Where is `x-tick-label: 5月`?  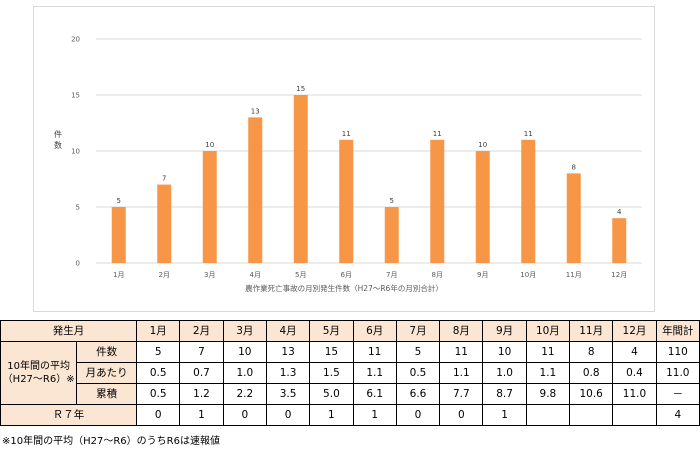
x-tick-label: 5月 is located at coordinates (300, 275).